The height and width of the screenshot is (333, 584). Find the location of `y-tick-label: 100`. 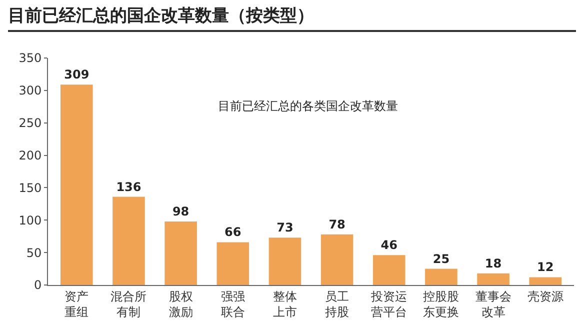

y-tick-label: 100 is located at coordinates (30, 220).